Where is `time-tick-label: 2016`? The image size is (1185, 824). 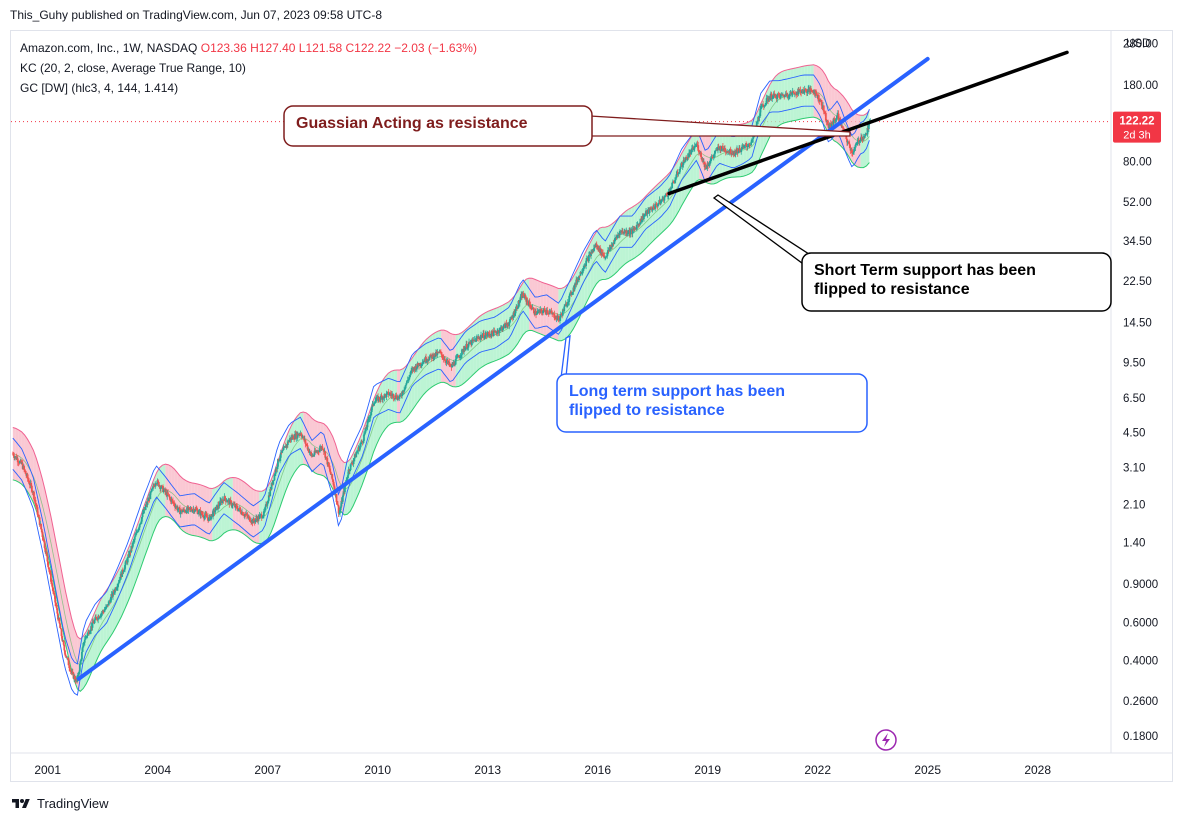
time-tick-label: 2016 is located at coordinates (597, 770).